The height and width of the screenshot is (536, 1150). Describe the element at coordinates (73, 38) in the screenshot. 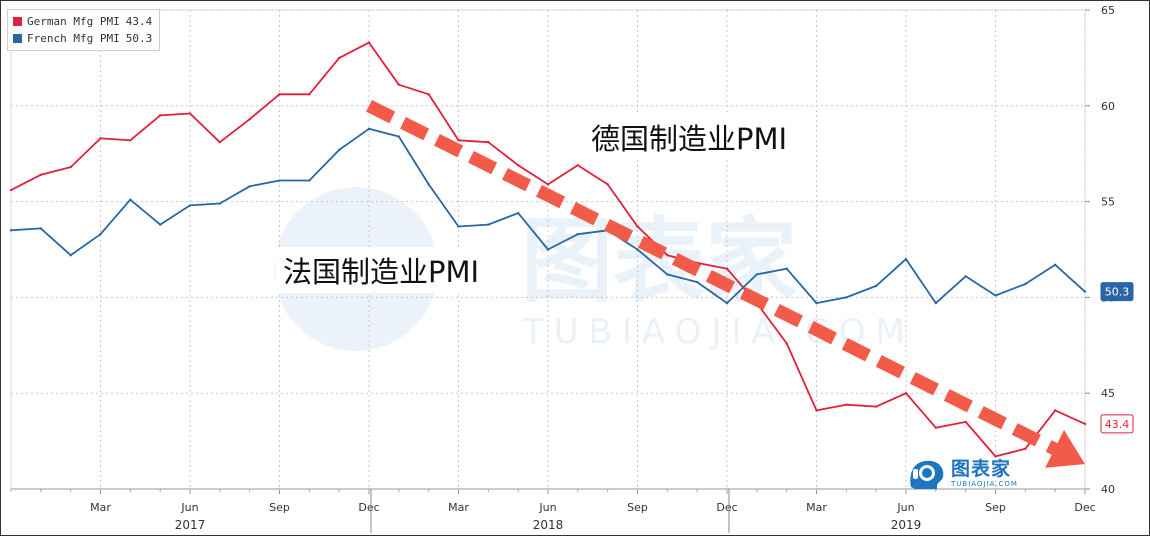

I see `legend-label-french: French Mfg PMI` at that location.